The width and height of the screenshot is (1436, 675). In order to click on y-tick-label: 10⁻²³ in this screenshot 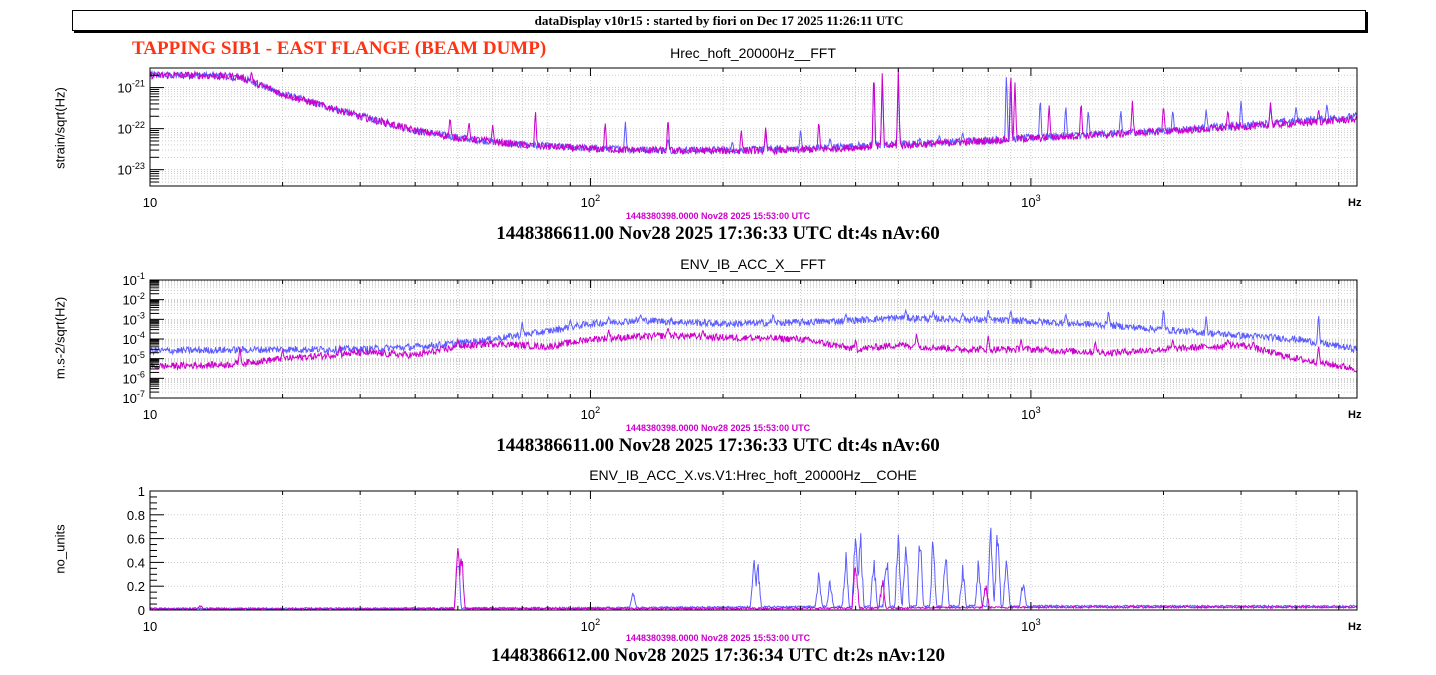, I will do `click(131, 169)`.